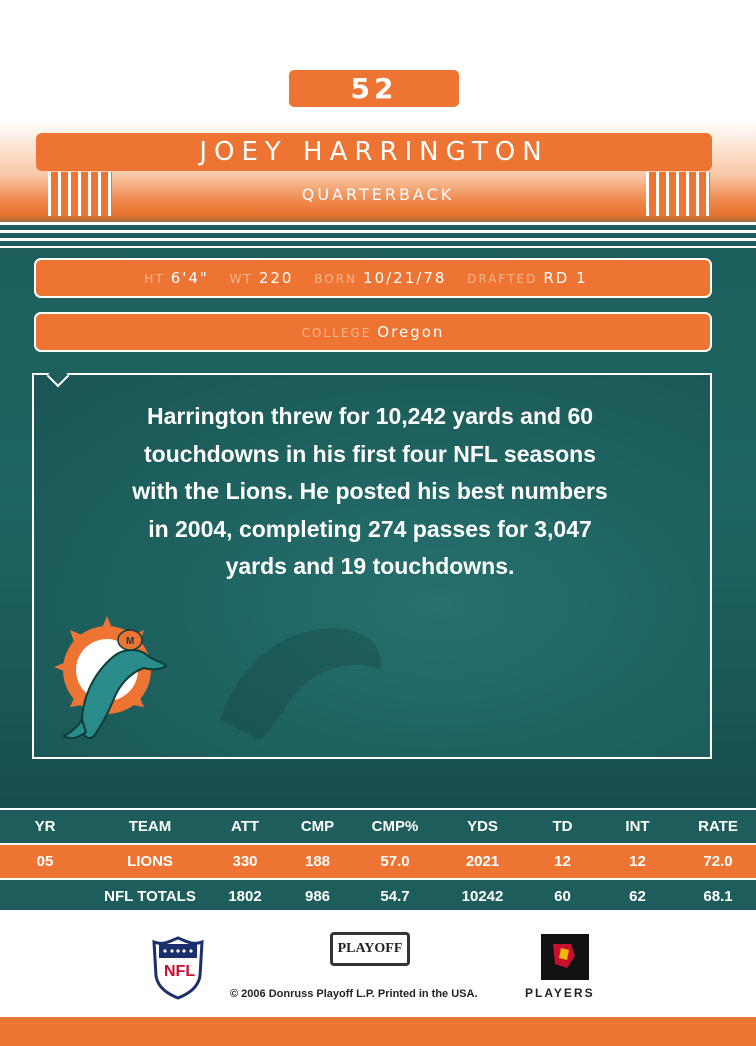  Describe the element at coordinates (317, 861) in the screenshot. I see `cell-cmp: 188` at that location.